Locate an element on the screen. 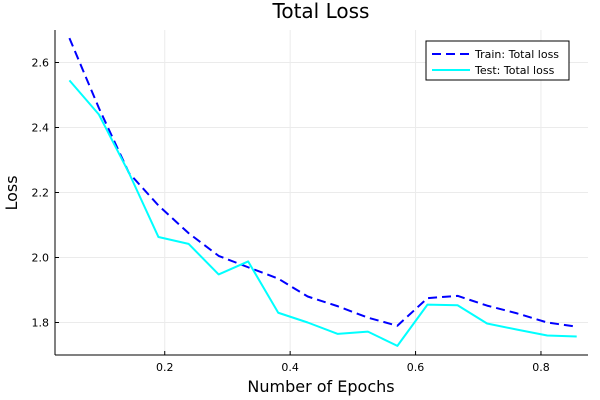 The height and width of the screenshot is (400, 600). x-axis-label: Number of Epochs is located at coordinates (320, 386).